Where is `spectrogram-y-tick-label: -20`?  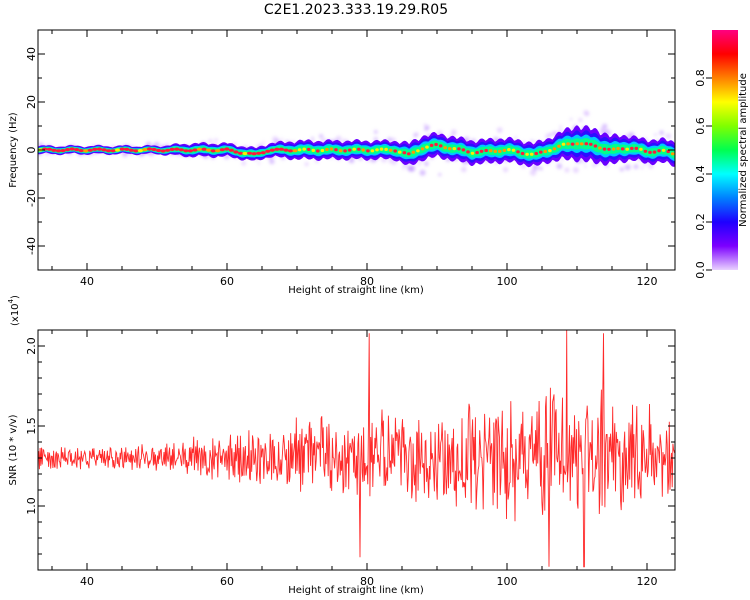
spectrogram-y-tick-label: -20 is located at coordinates (31, 198).